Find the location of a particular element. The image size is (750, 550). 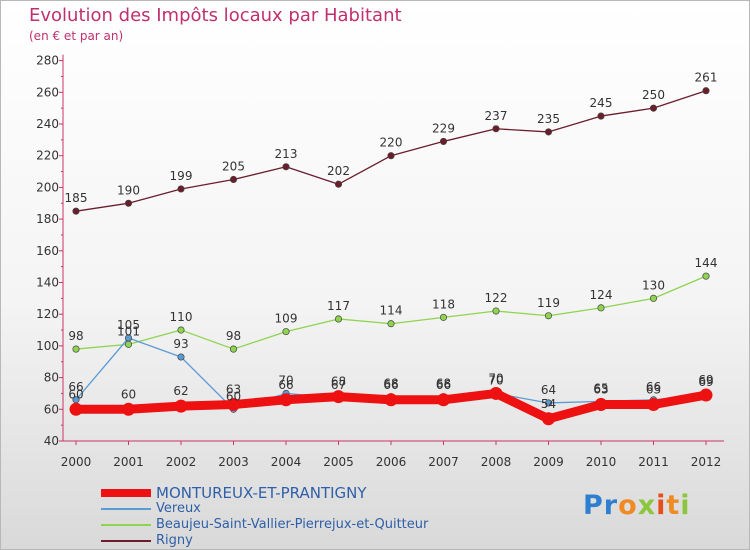

x-tick-label: 2004 is located at coordinates (286, 462).